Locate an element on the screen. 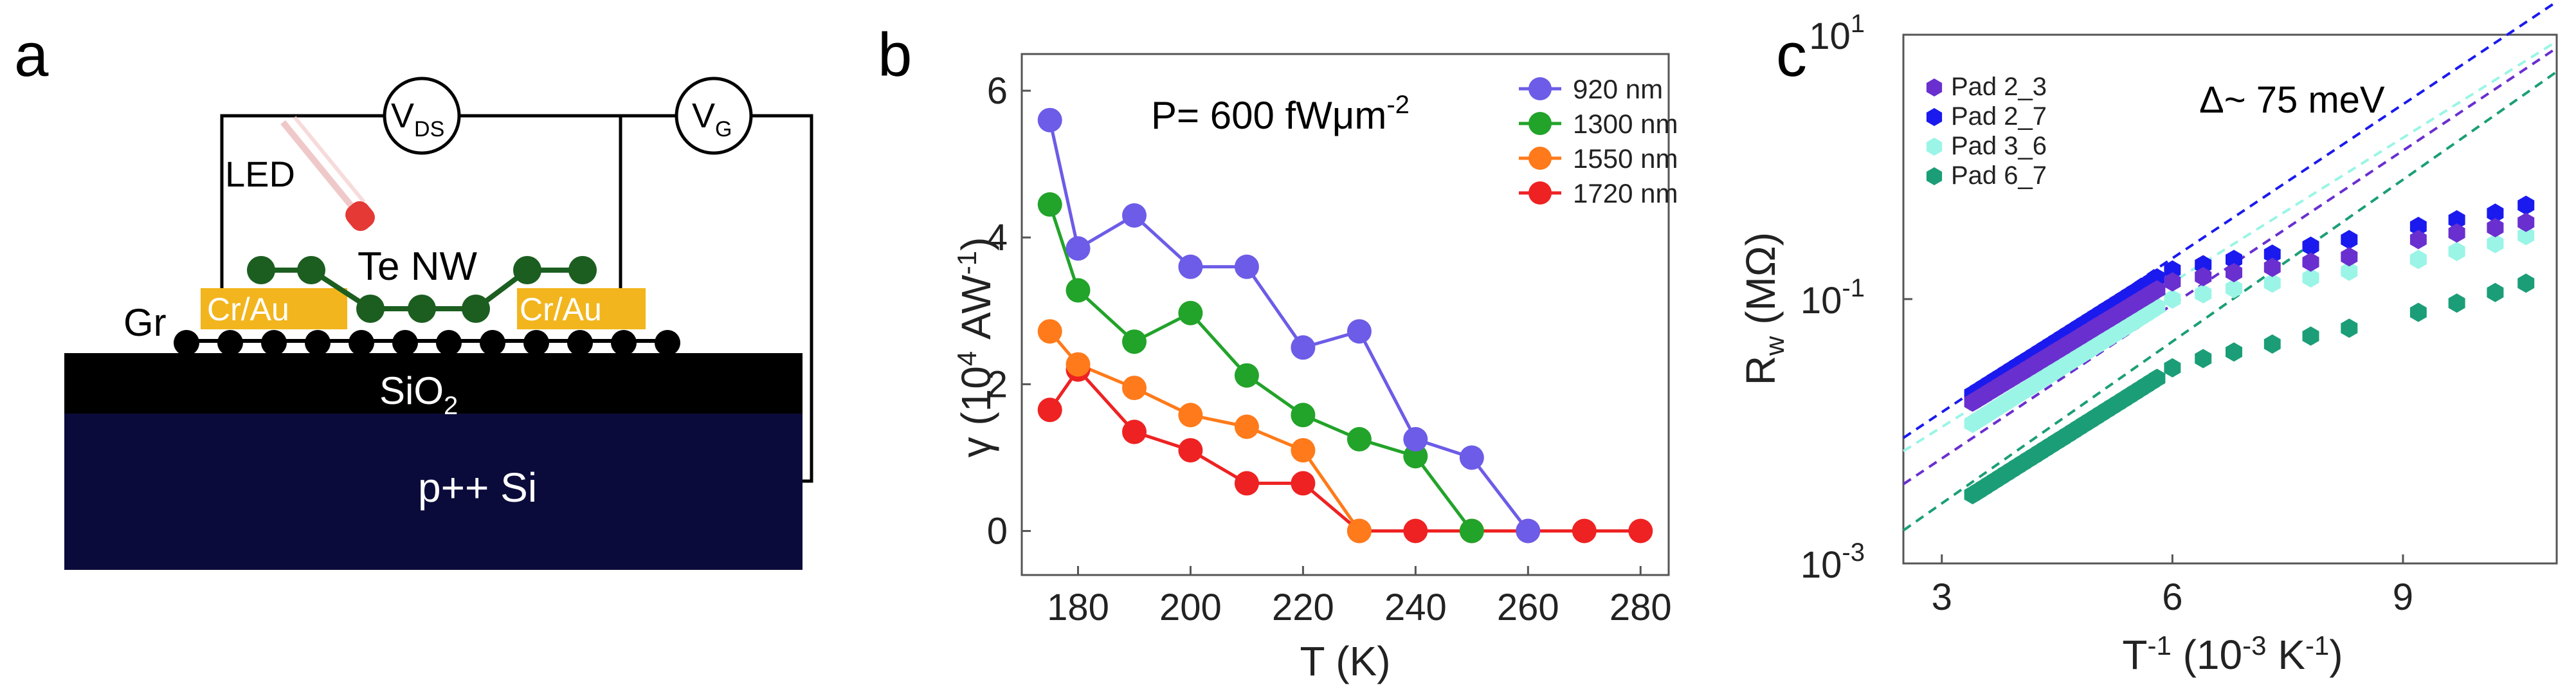 The width and height of the screenshot is (2576, 694). plot-c-xlabel: T-1 (10-3 K-1) is located at coordinates (2232, 654).